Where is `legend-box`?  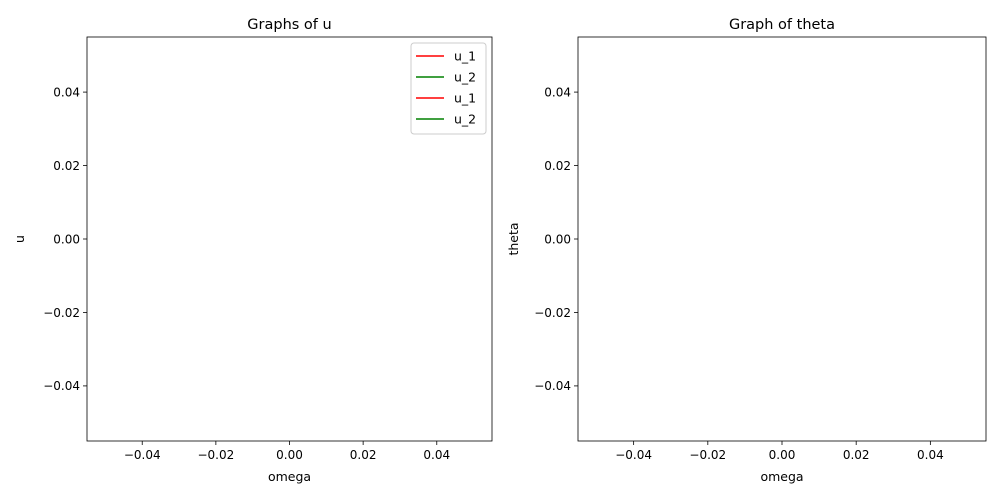 legend-box is located at coordinates (448, 88).